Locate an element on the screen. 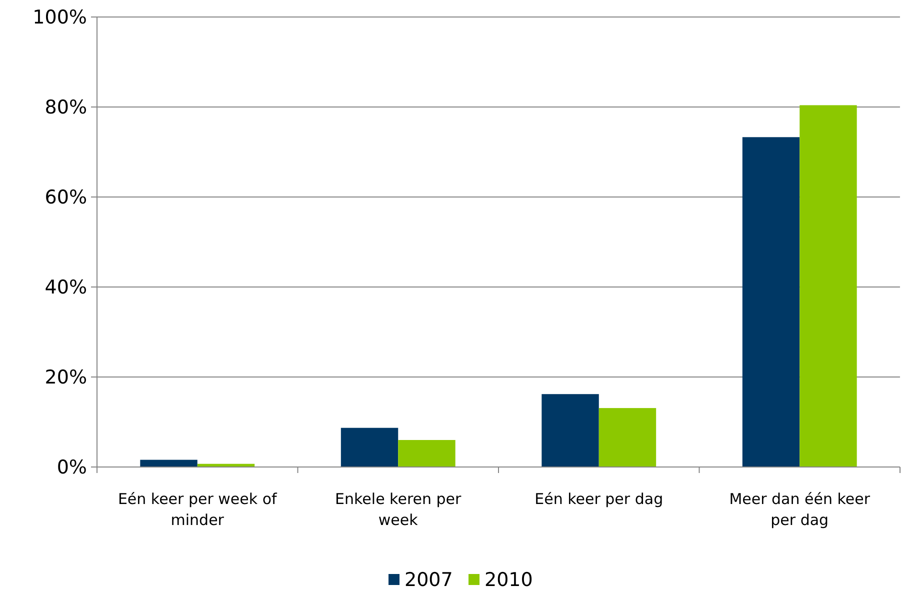 The width and height of the screenshot is (901, 599). y-tick-label: 0% is located at coordinates (71, 467).